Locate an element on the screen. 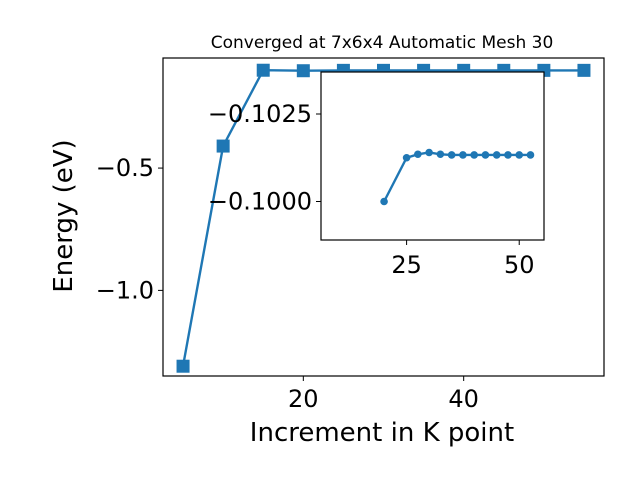 This screenshot has width=640, height=480. x-axis-label: Increment in K point is located at coordinates (382, 433).